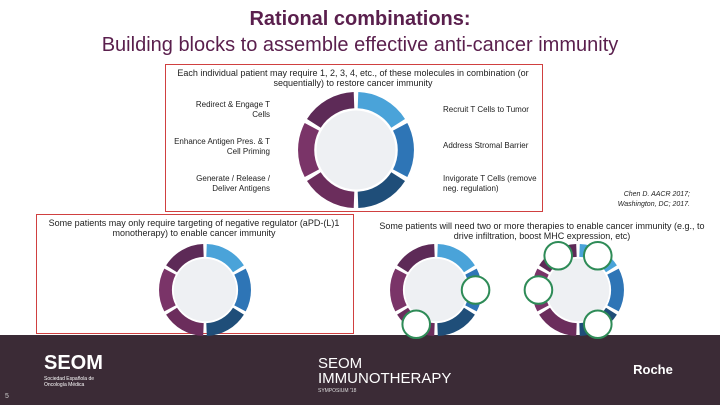 The height and width of the screenshot is (405, 720). Describe the element at coordinates (653, 199) in the screenshot. I see `citation: Chen D. AACR 2017; Washington, DC; 2017.` at that location.